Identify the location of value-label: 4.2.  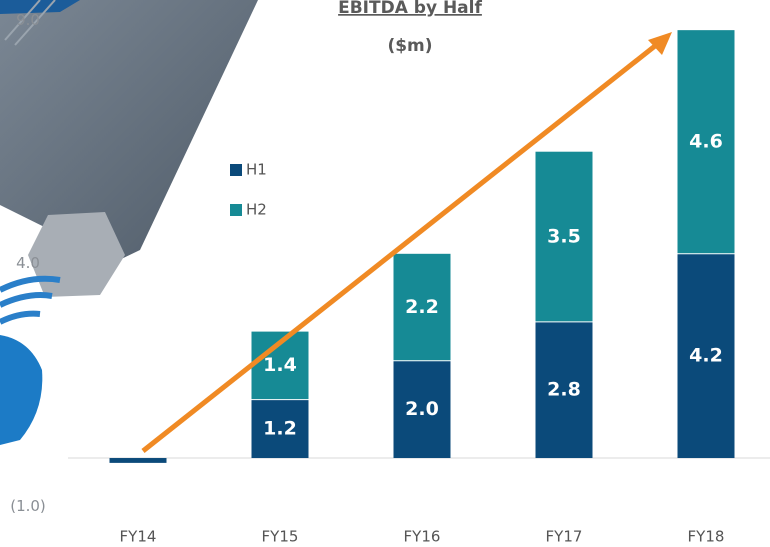
(706, 355).